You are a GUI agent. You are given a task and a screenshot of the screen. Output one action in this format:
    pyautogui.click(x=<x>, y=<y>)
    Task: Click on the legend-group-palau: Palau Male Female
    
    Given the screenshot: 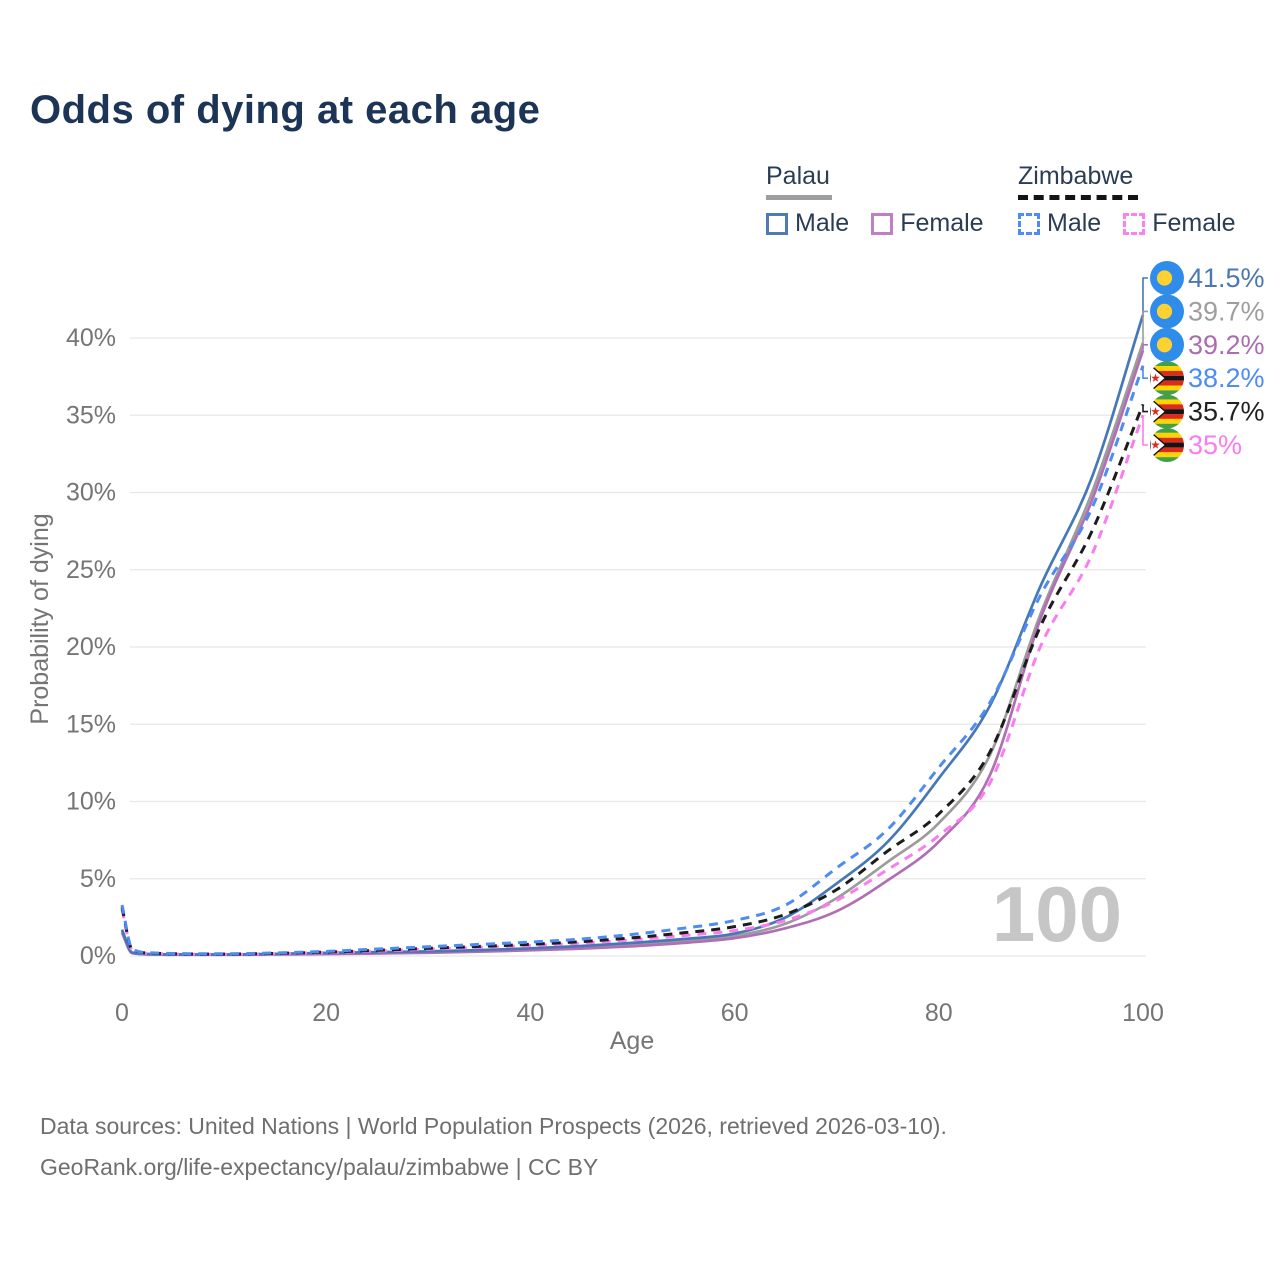 What is the action you would take?
    pyautogui.click(x=886, y=200)
    